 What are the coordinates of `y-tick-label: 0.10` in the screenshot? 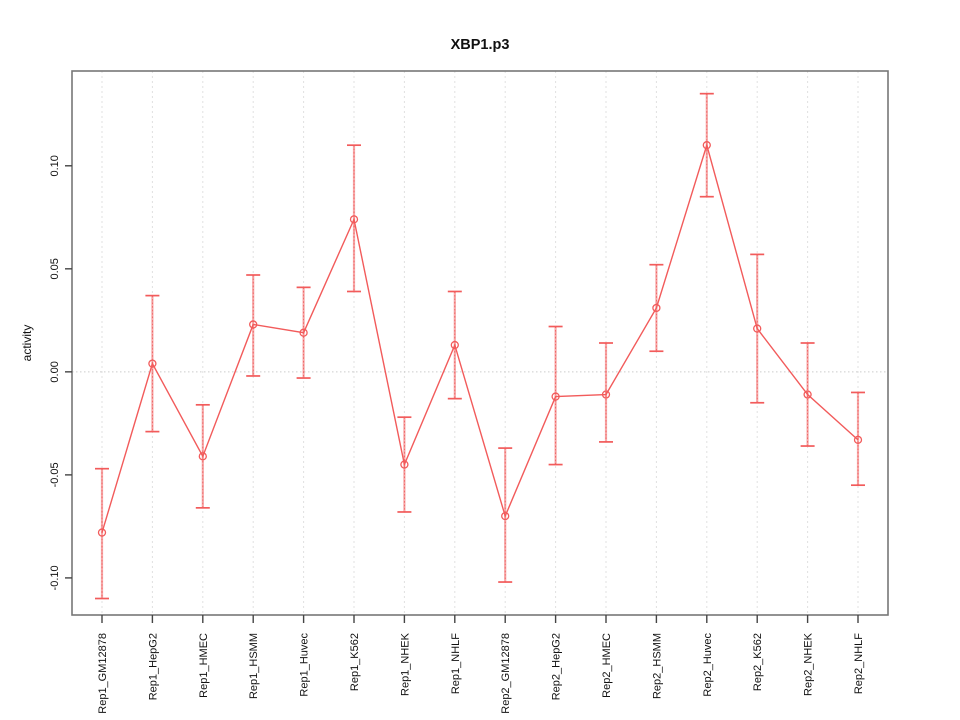 It's located at (55, 165).